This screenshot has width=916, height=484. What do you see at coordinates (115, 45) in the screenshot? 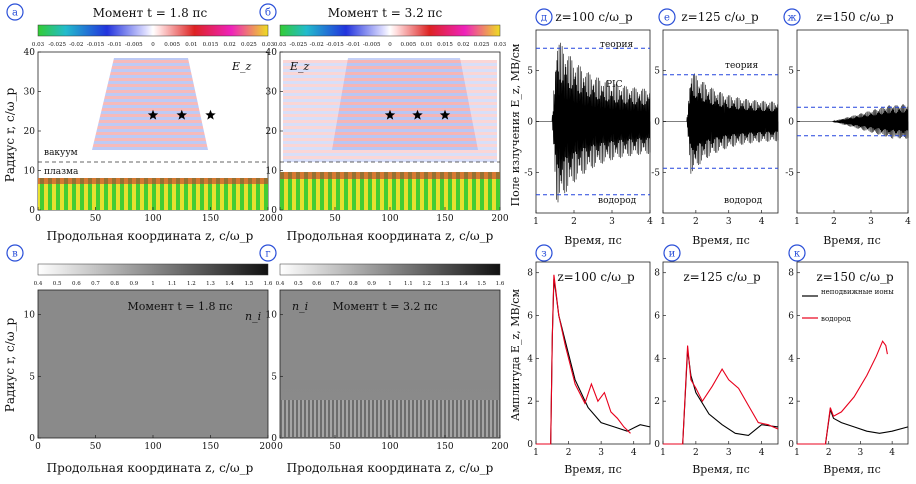
I see `colorbar-tick-label: -0.01` at bounding box center [115, 45].